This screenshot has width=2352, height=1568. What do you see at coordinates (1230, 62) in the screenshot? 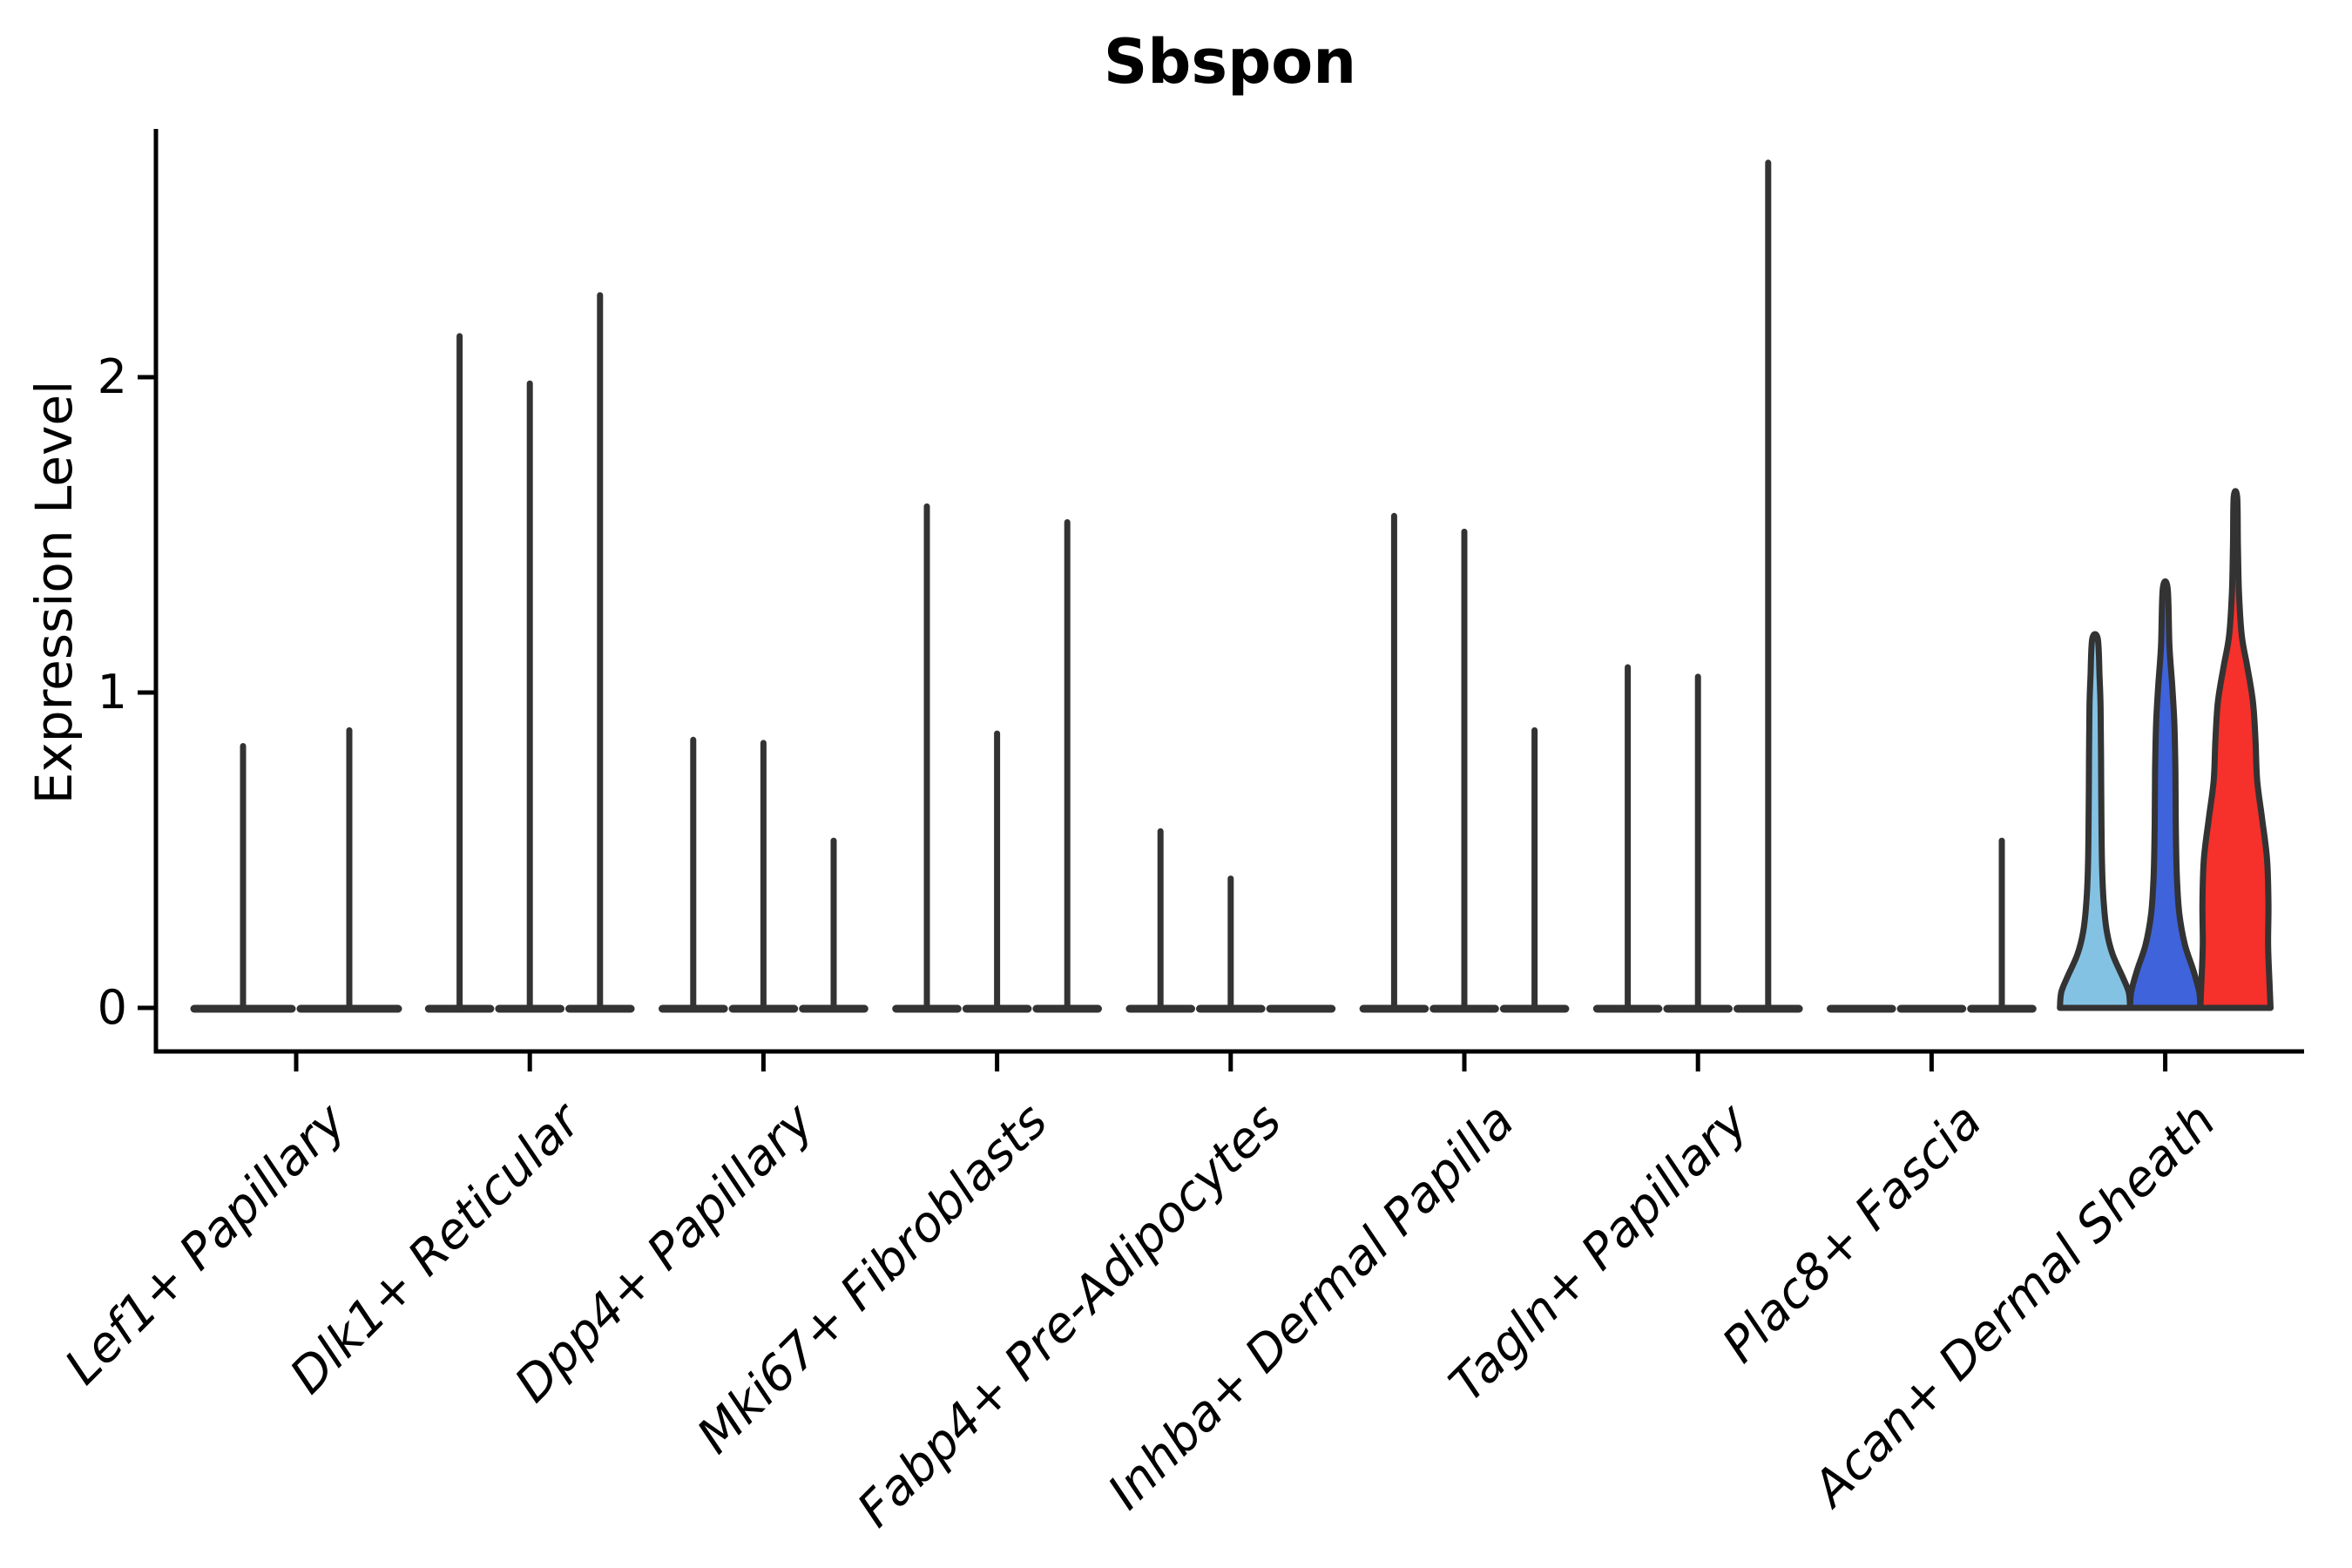
I see `plot-title: Sbspon` at bounding box center [1230, 62].